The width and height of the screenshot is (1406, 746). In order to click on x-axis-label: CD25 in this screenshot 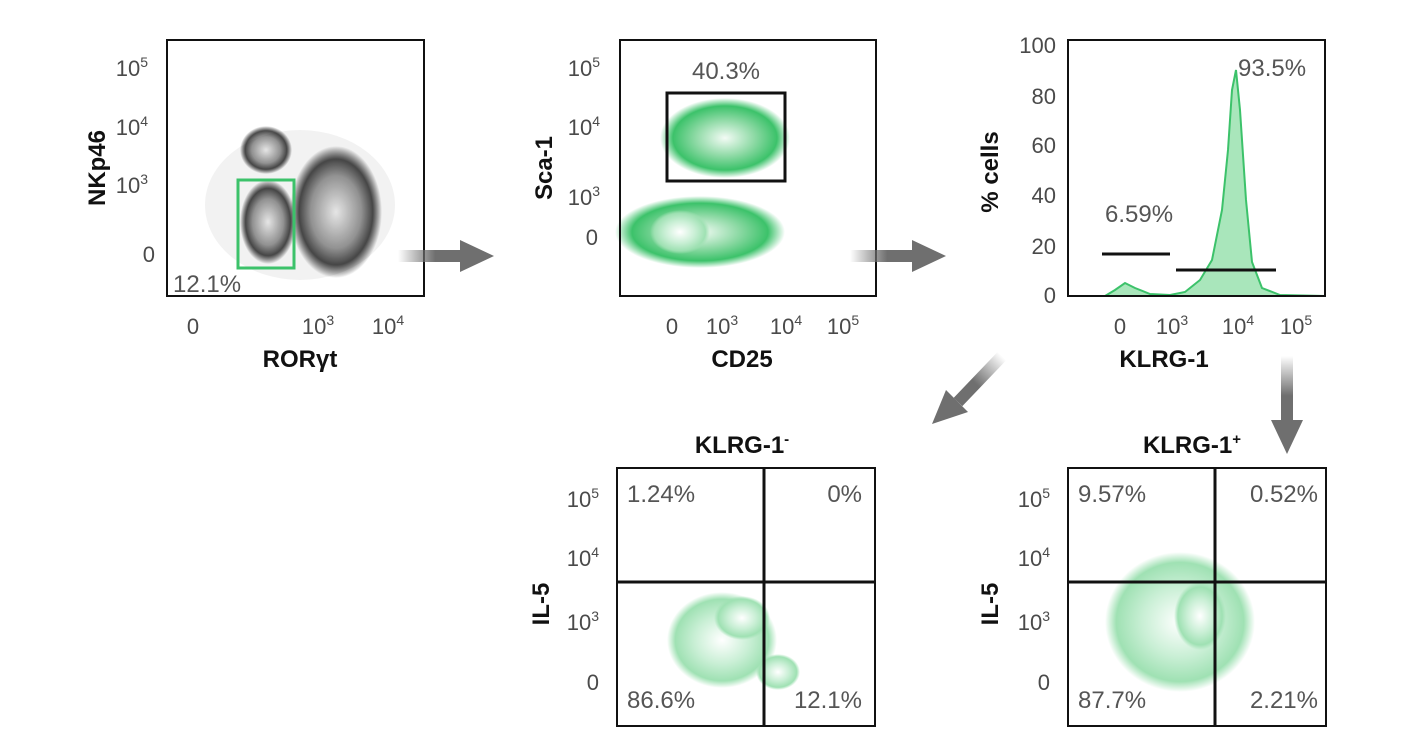, I will do `click(741, 359)`.